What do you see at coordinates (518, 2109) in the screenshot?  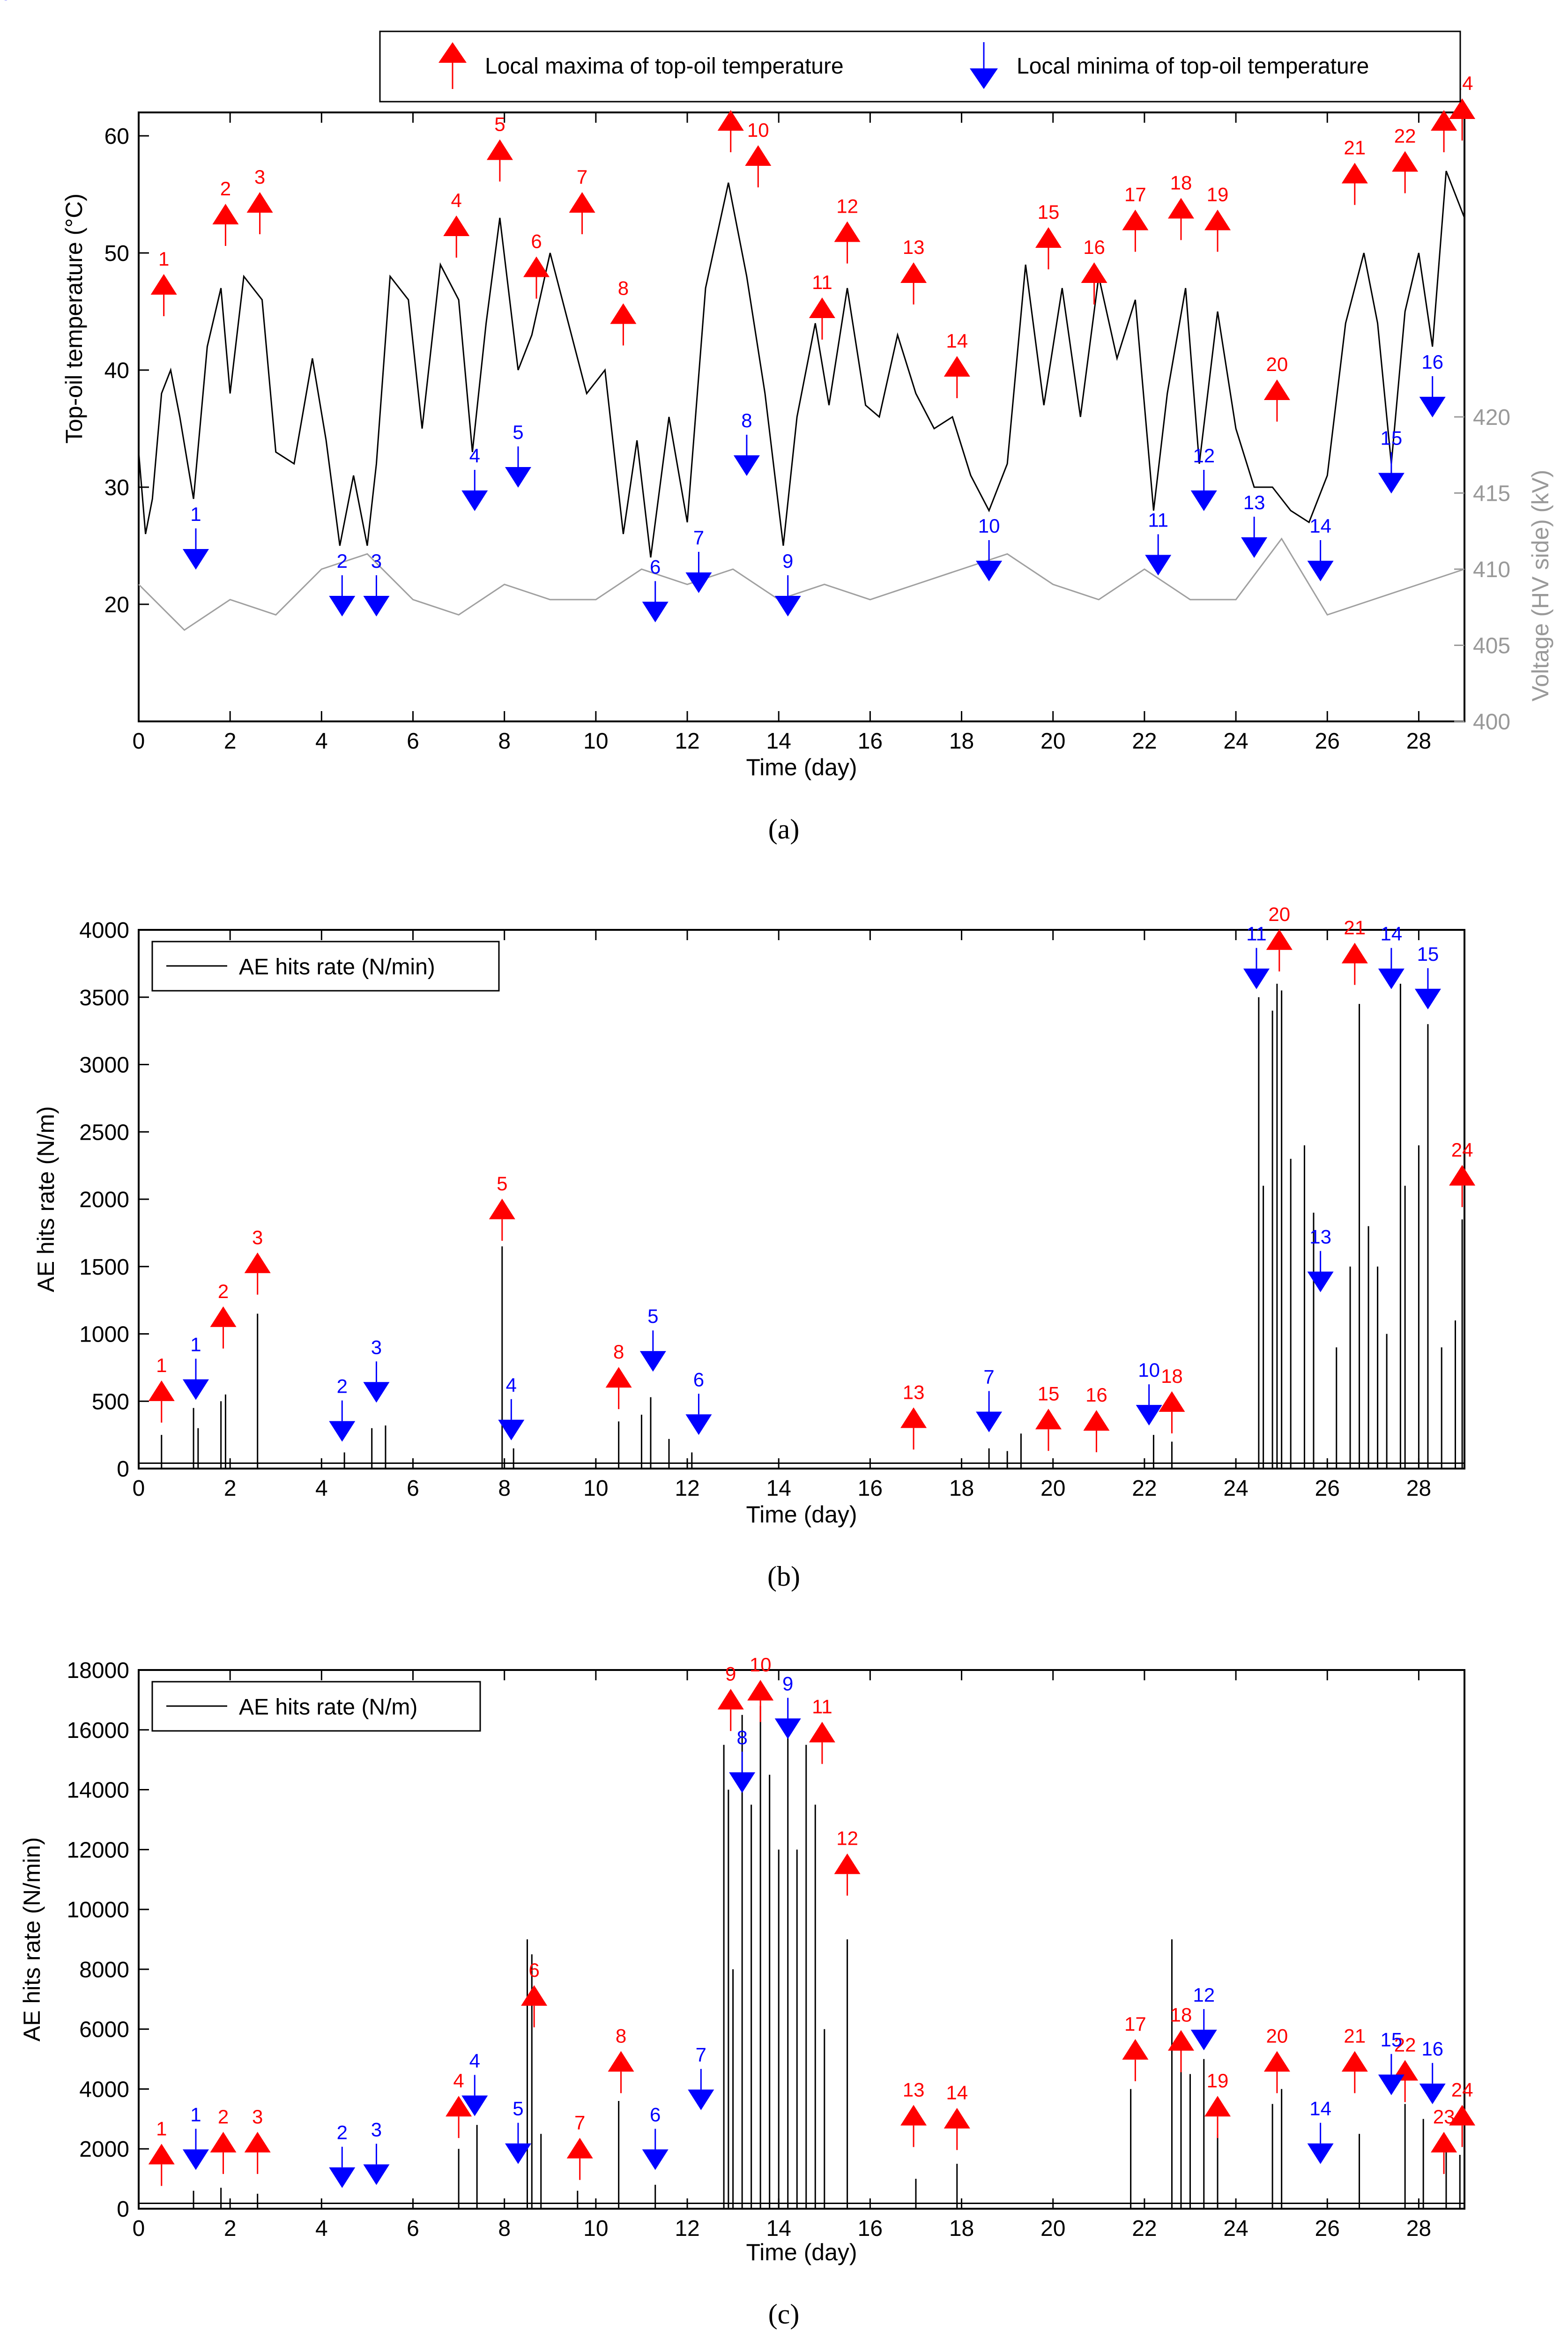 I see `minimum-label: 5` at bounding box center [518, 2109].